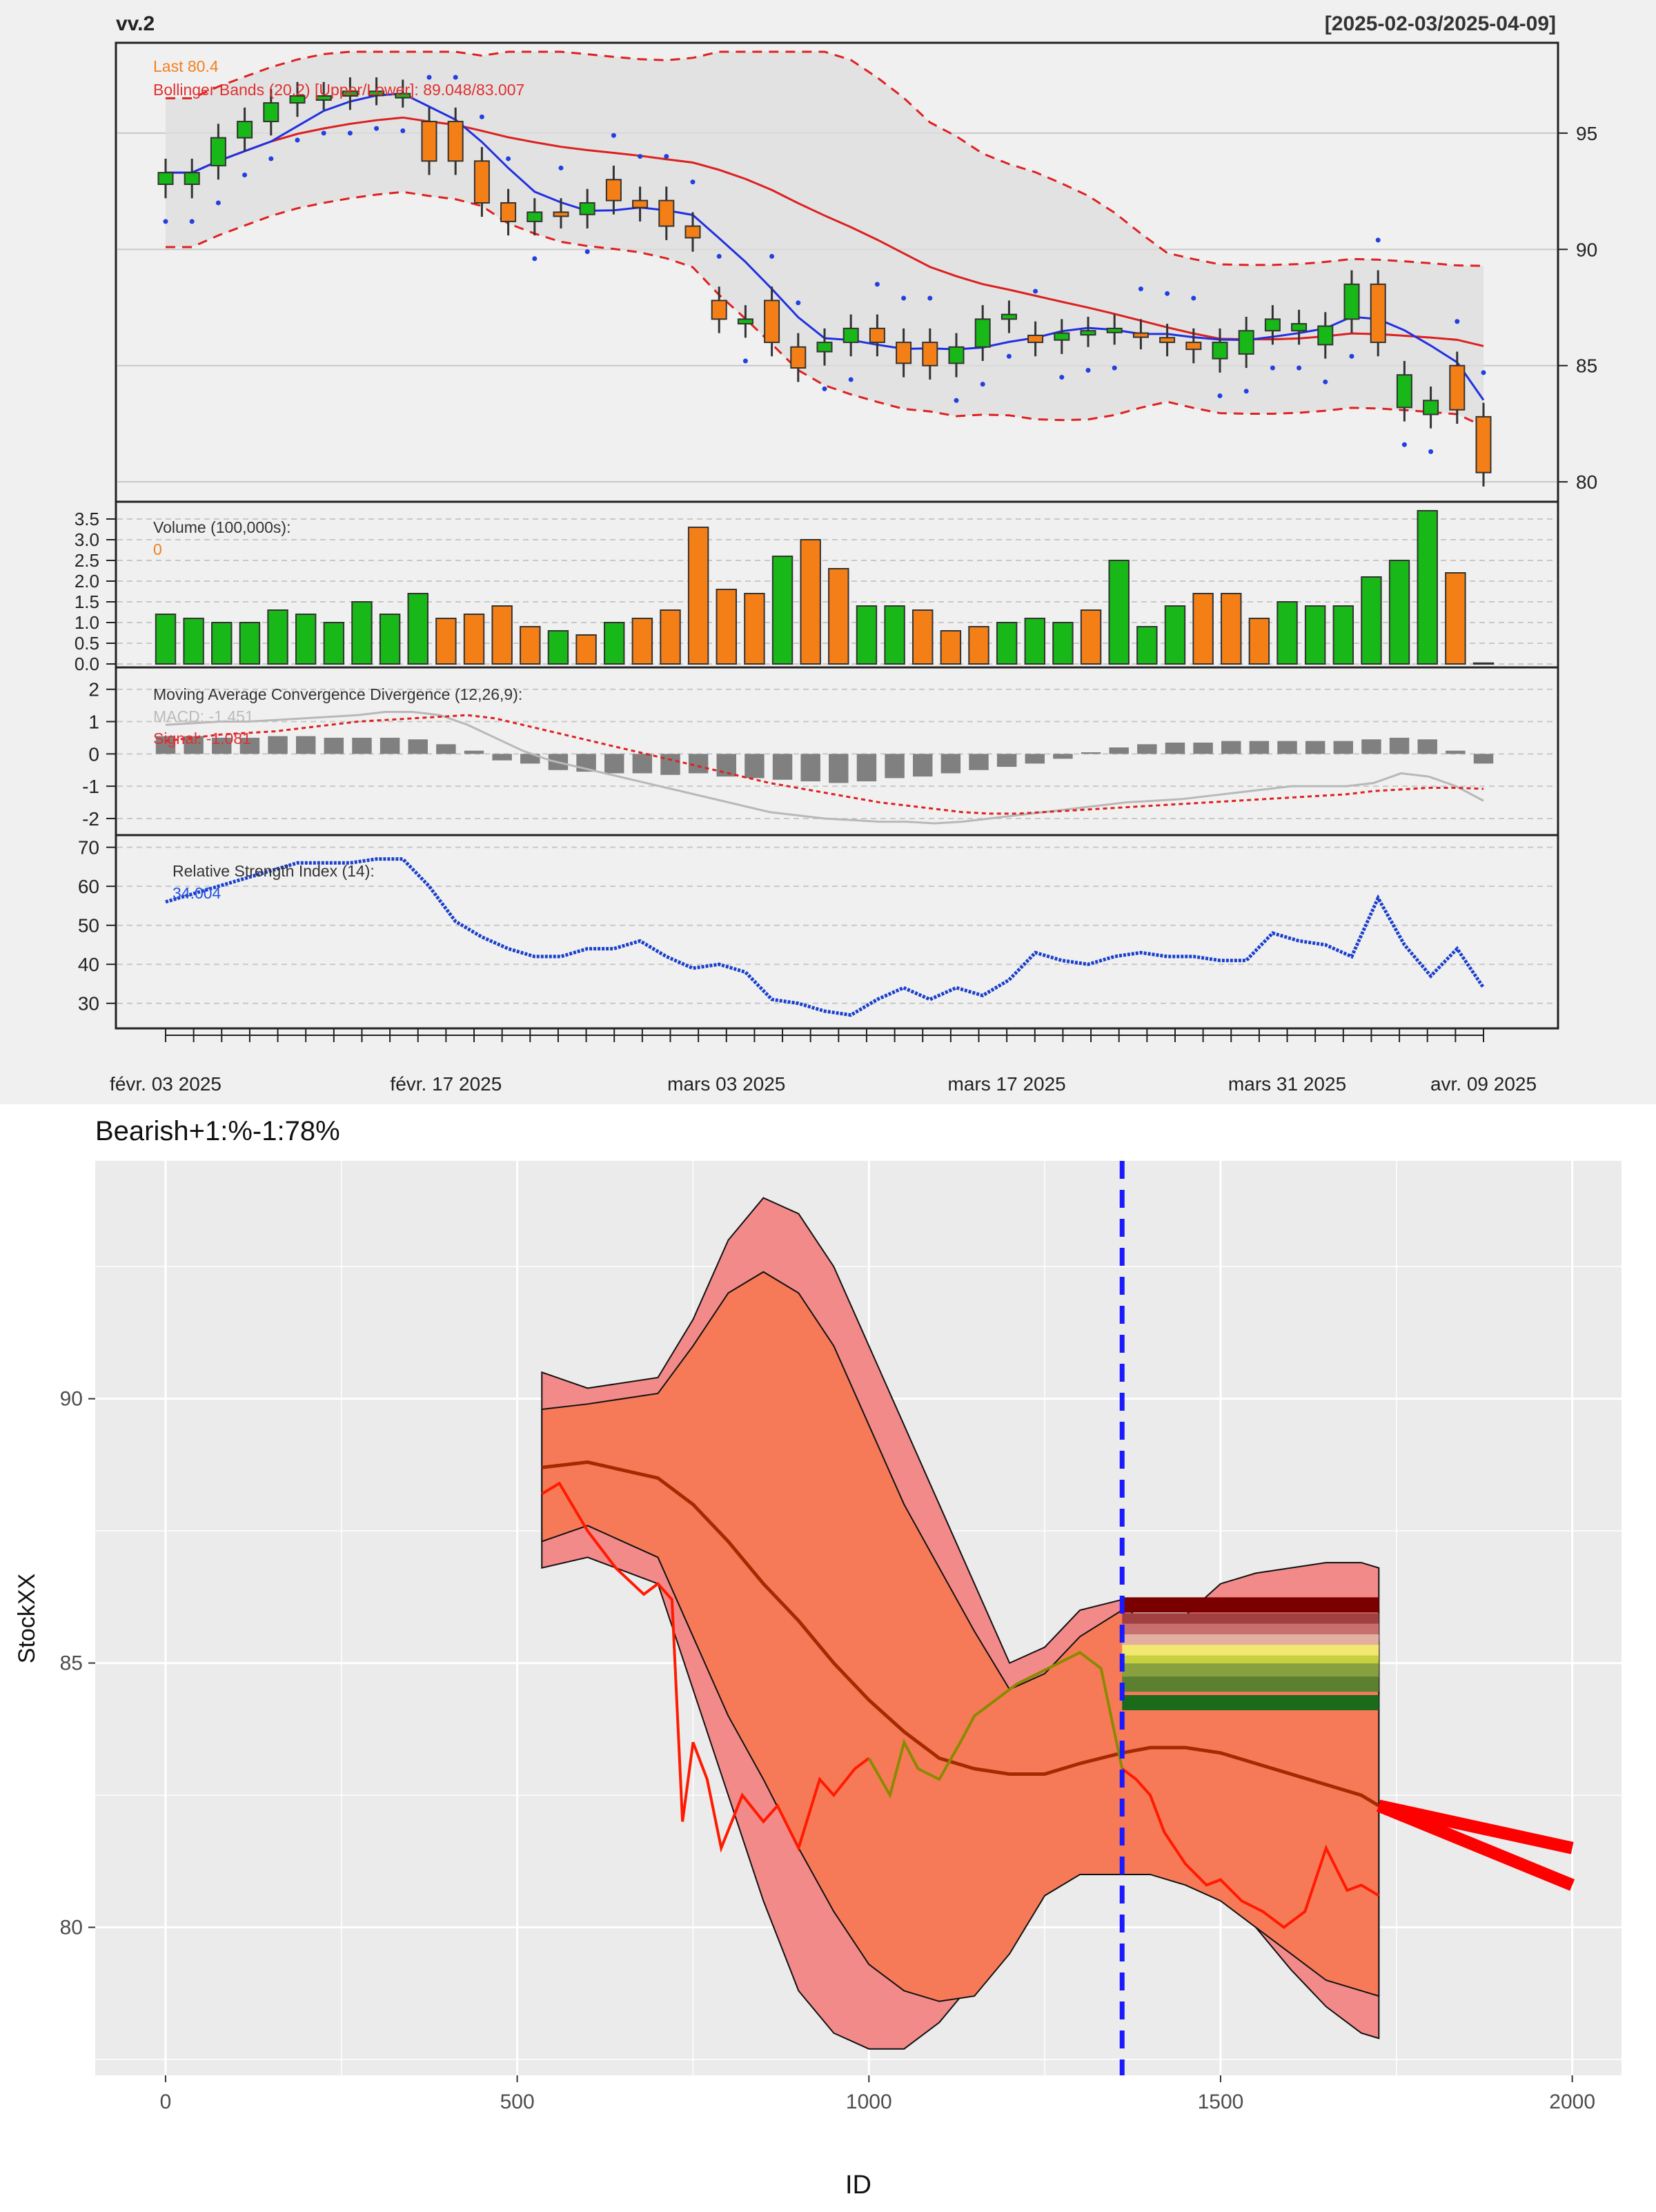 The image size is (1656, 2212). I want to click on forecast-x-tick-label: 1500, so click(1221, 2102).